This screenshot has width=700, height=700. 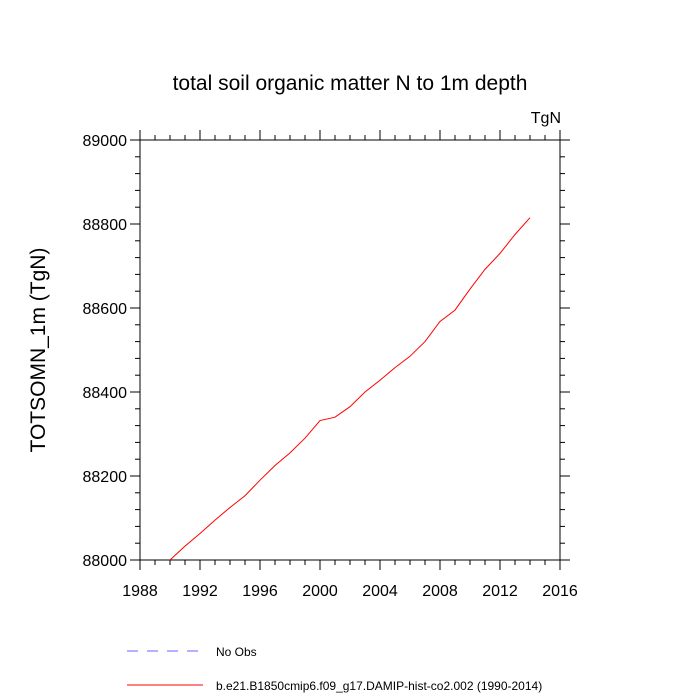 What do you see at coordinates (200, 591) in the screenshot?
I see `x-tick-label: 1992` at bounding box center [200, 591].